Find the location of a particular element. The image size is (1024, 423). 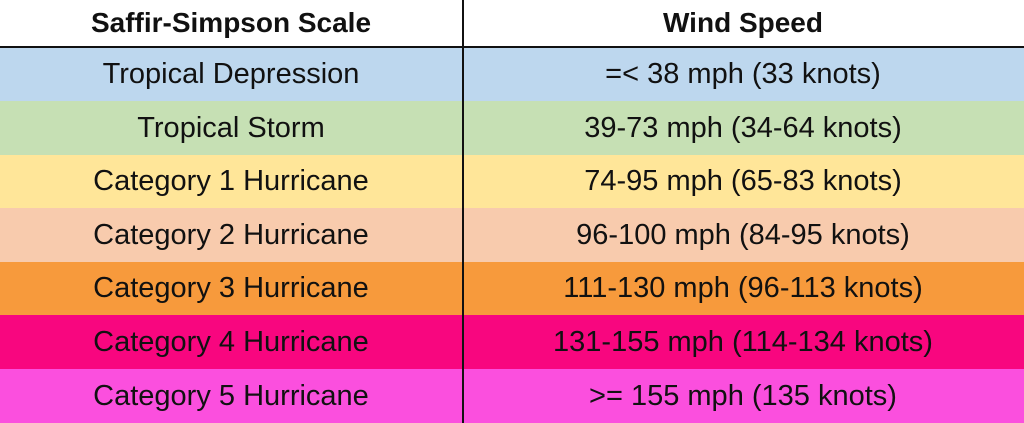

category-cell: Category 5 Hurricane is located at coordinates (231, 395).